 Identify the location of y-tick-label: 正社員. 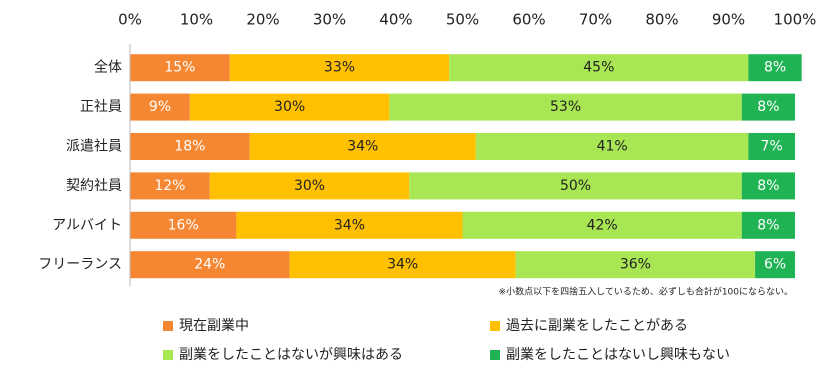
(101, 107).